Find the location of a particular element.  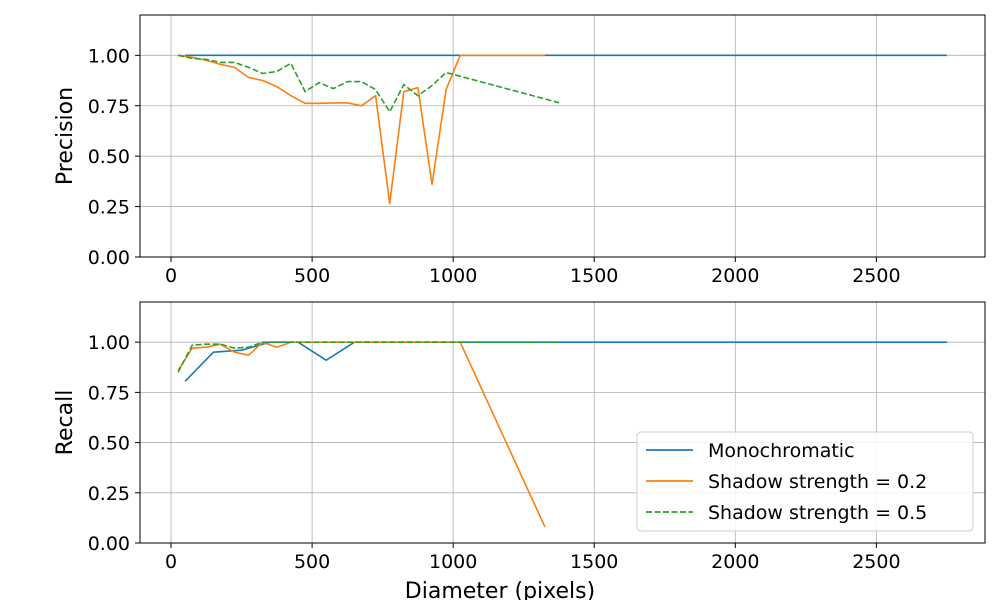

legend-label-3: Shadow strength = 0.5 is located at coordinates (817, 513).